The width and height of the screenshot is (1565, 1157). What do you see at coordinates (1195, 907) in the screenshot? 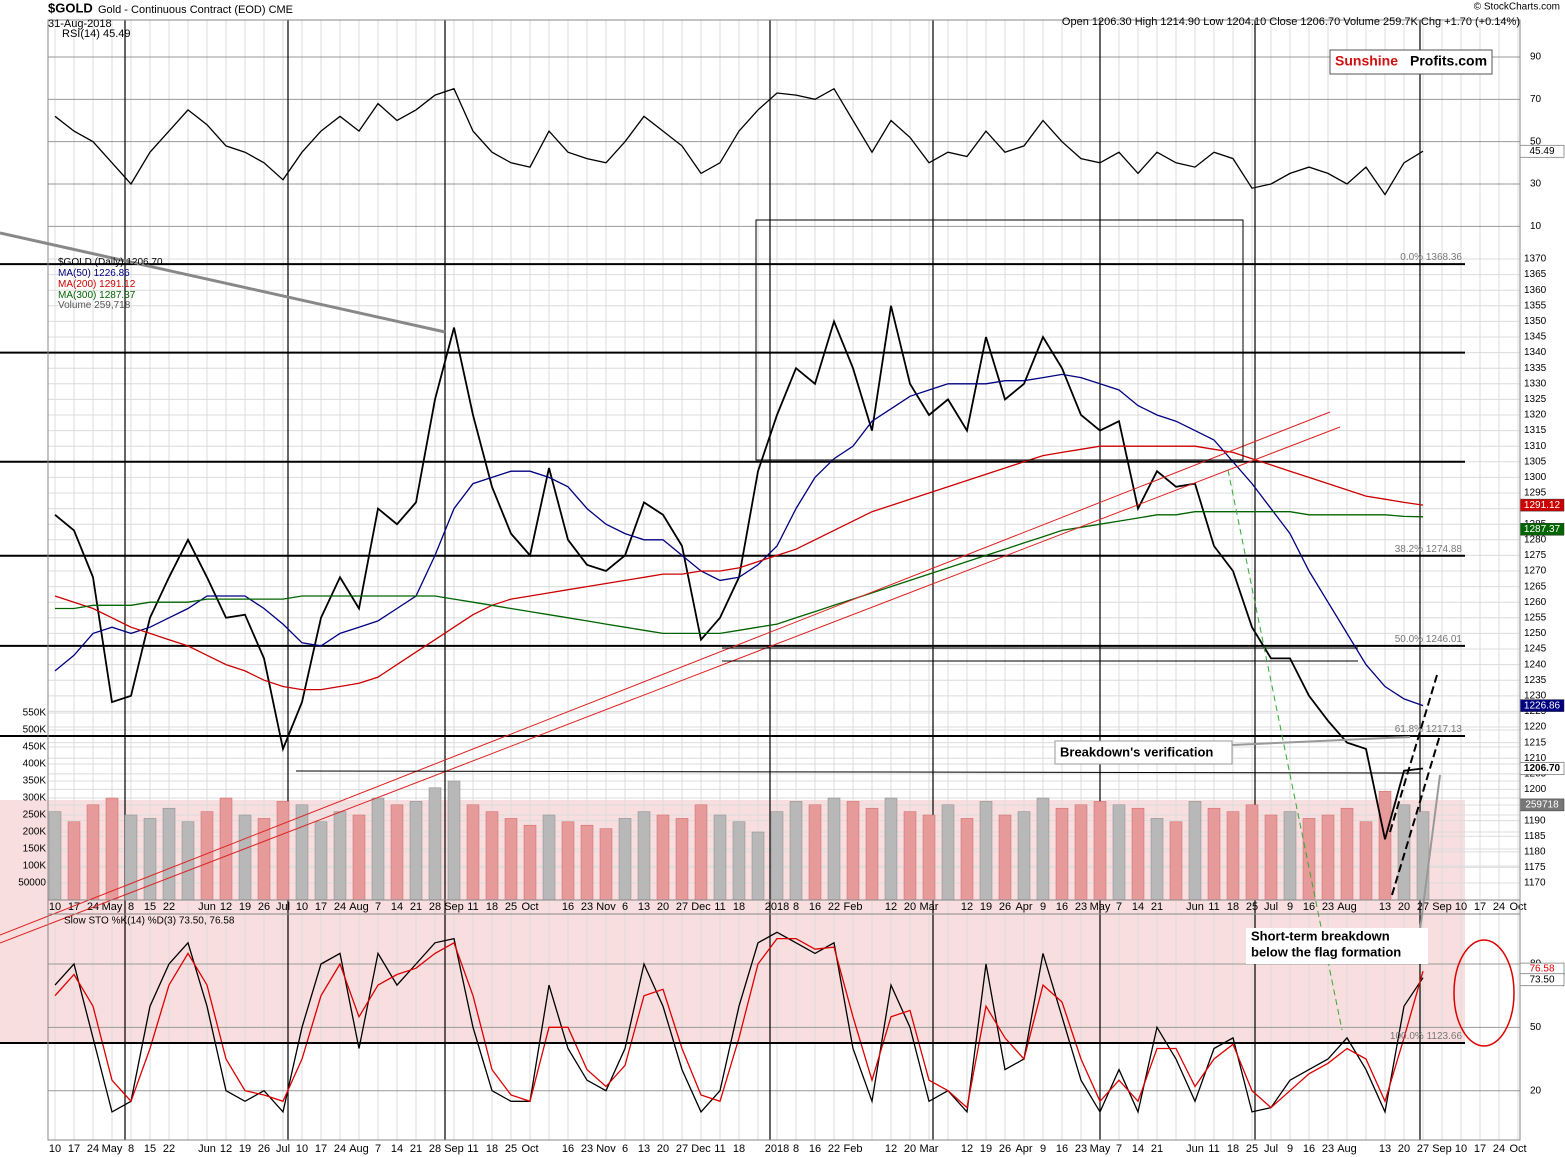
I see `x-tick-label: Jun` at bounding box center [1195, 907].